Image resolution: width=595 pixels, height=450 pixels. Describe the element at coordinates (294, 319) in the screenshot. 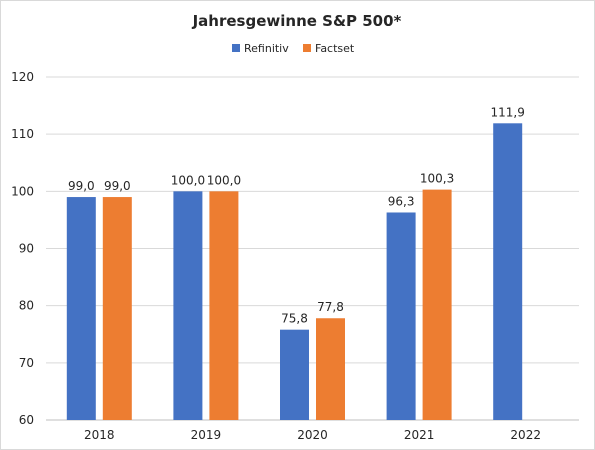

I see `data-label-refinitiv-2020: 75,8` at that location.